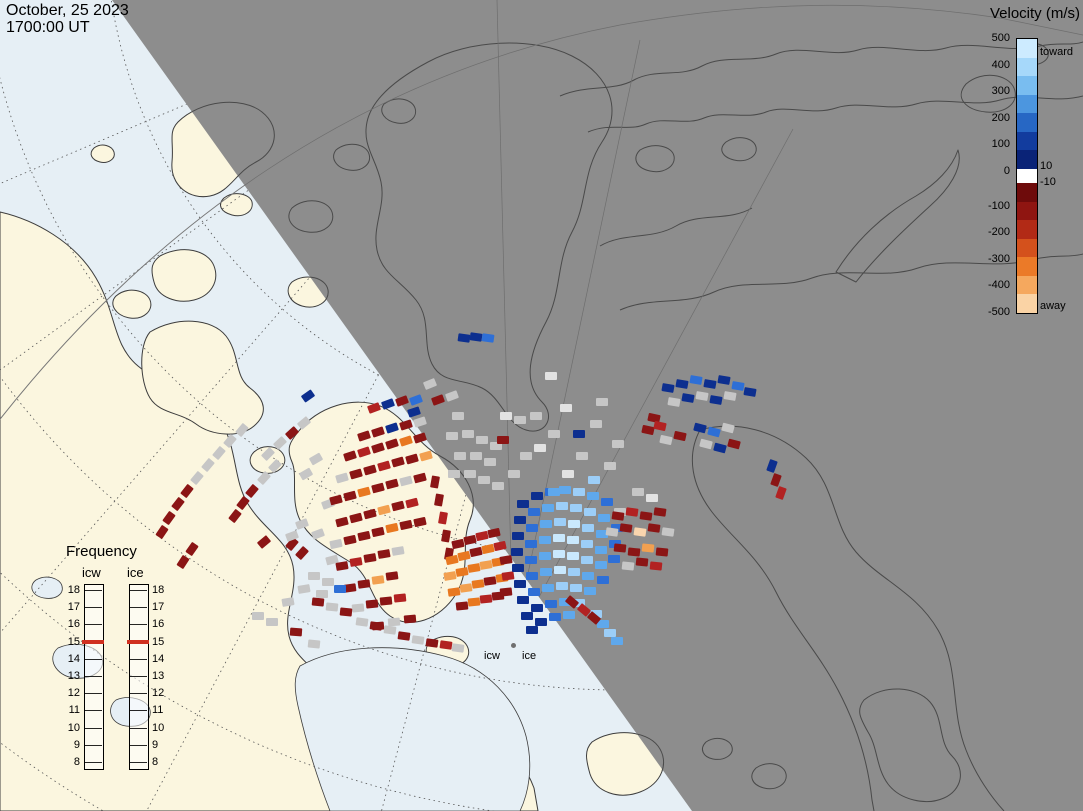 Image resolution: width=1083 pixels, height=811 pixels. What do you see at coordinates (998, 312) in the screenshot?
I see `colorbar-tick-label: -500` at bounding box center [998, 312].